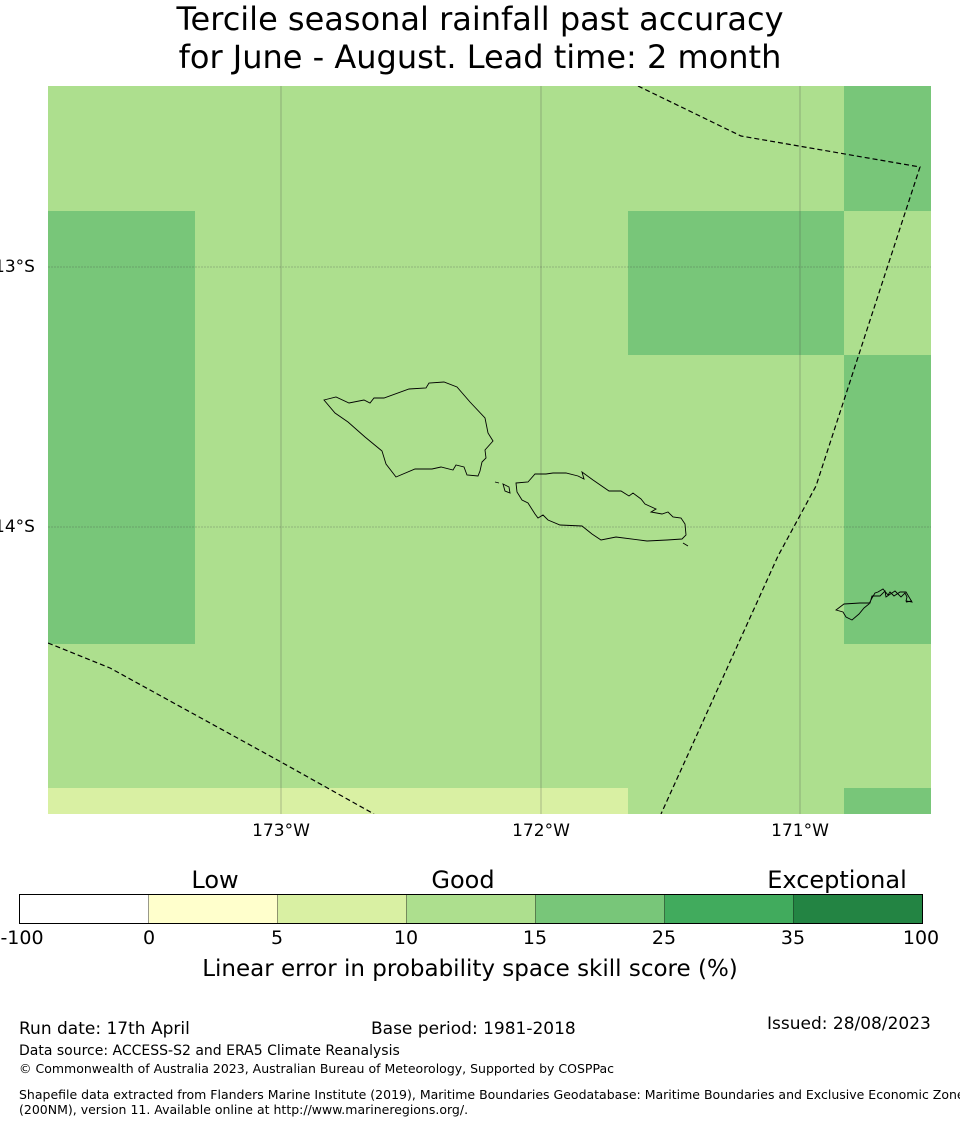 This screenshot has height=1125, width=960. What do you see at coordinates (480, 57) in the screenshot?
I see `title-line-2: for June - August. Lead time: 2 month` at bounding box center [480, 57].